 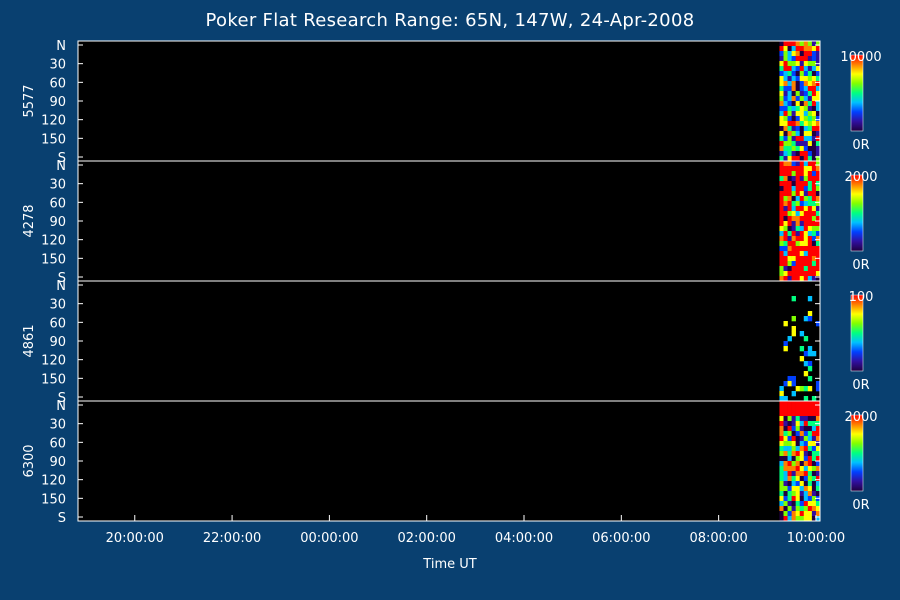 I want to click on colorbar-min-label: 0R, so click(x=860, y=265).